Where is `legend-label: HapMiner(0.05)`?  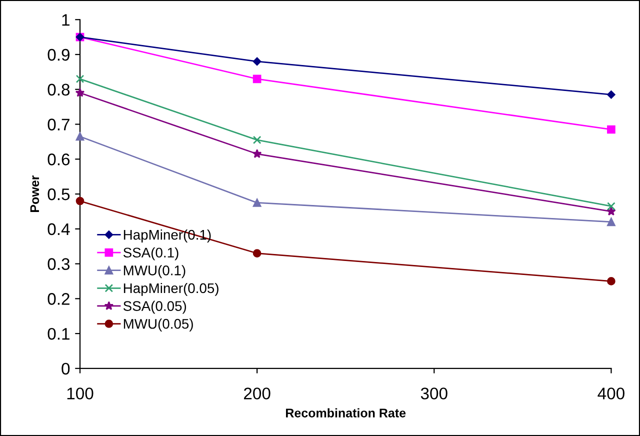
legend-label: HapMiner(0.05) is located at coordinates (171, 289).